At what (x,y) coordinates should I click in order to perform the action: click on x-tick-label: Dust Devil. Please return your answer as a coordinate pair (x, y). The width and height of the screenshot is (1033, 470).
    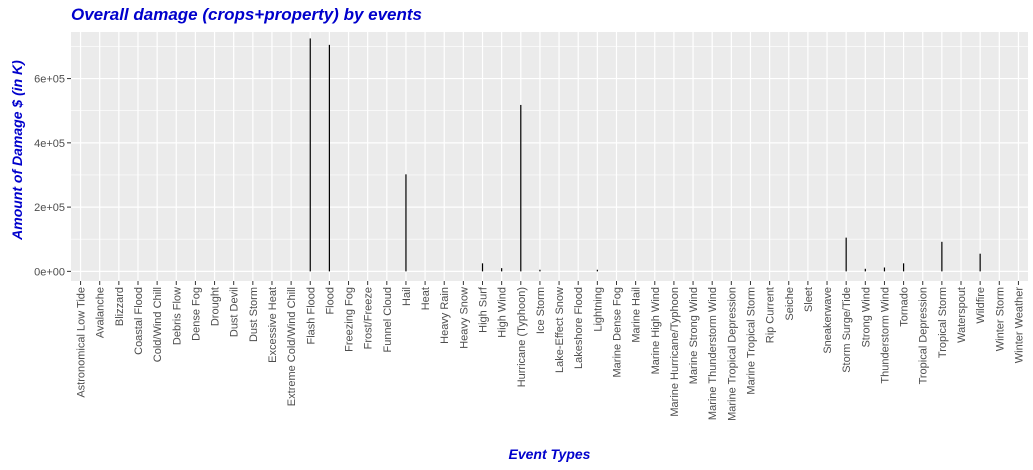
    Looking at the image, I should click on (235, 312).